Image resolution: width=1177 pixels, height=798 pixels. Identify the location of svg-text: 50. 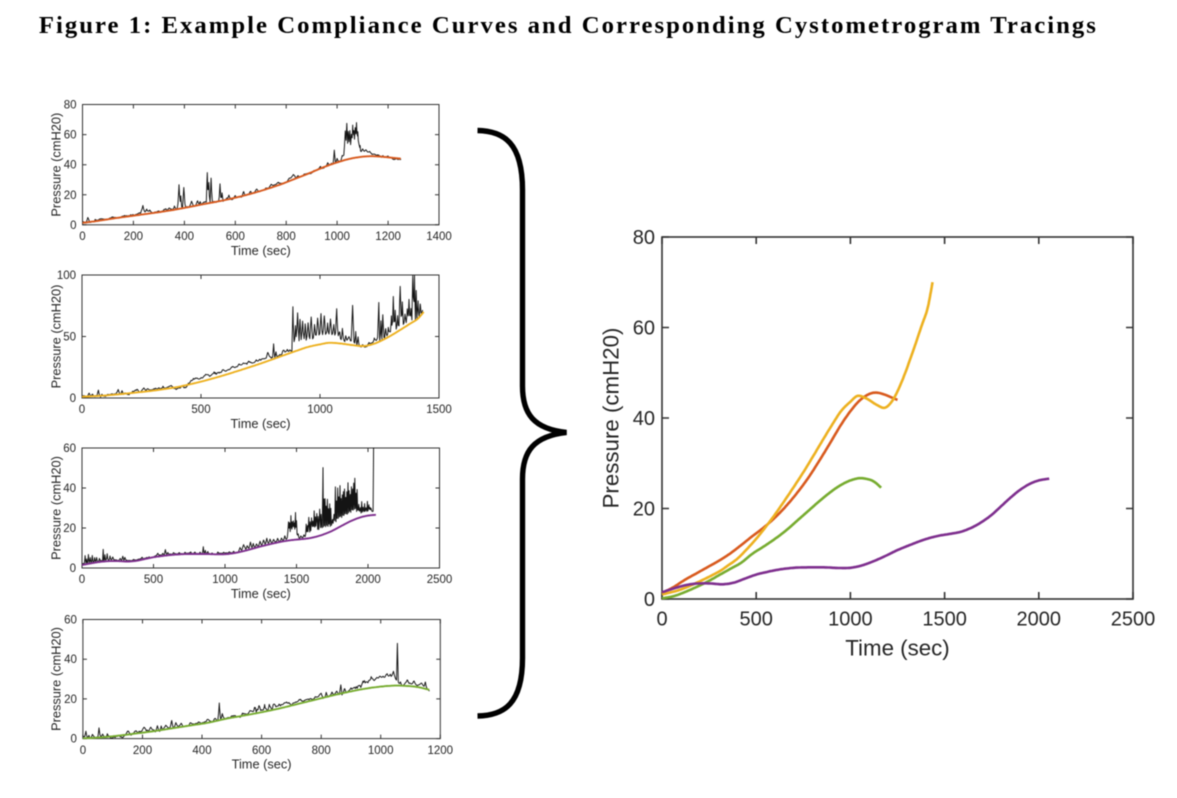
(69, 338).